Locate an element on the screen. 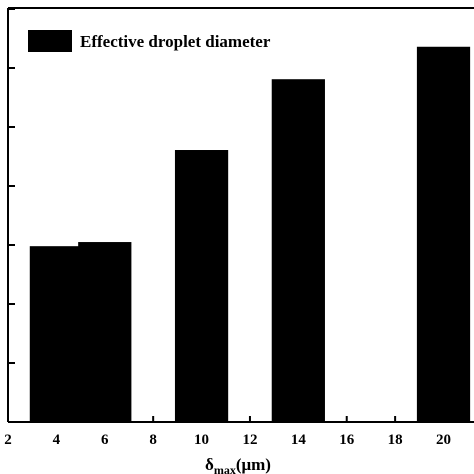 Image resolution: width=474 pixels, height=474 pixels. x-label-unit: (μm) is located at coordinates (253, 464).